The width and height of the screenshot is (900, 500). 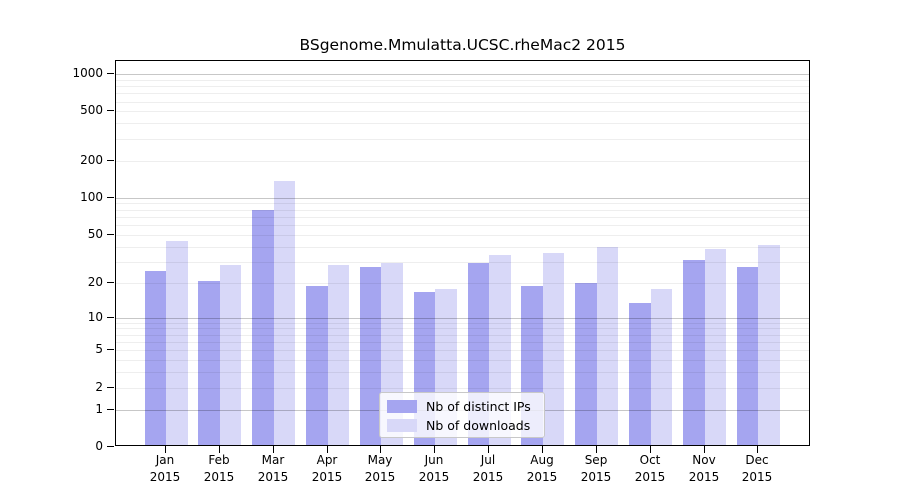 I want to click on x-tick-jul, so click(x=488, y=449).